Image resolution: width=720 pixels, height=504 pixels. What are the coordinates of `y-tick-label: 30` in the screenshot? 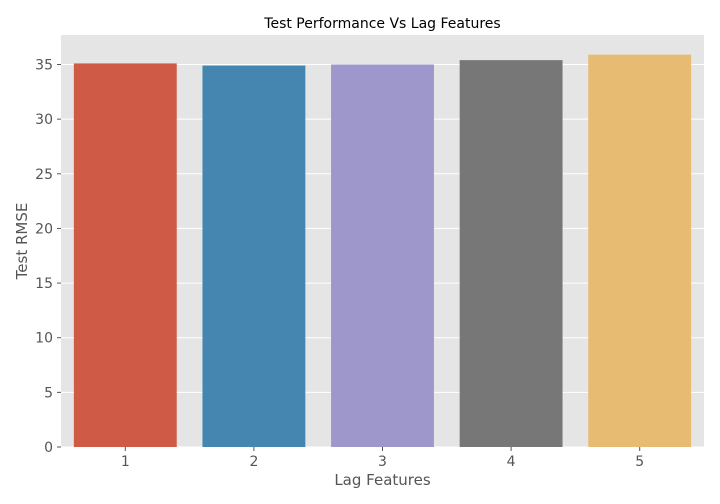 It's located at (44, 120).